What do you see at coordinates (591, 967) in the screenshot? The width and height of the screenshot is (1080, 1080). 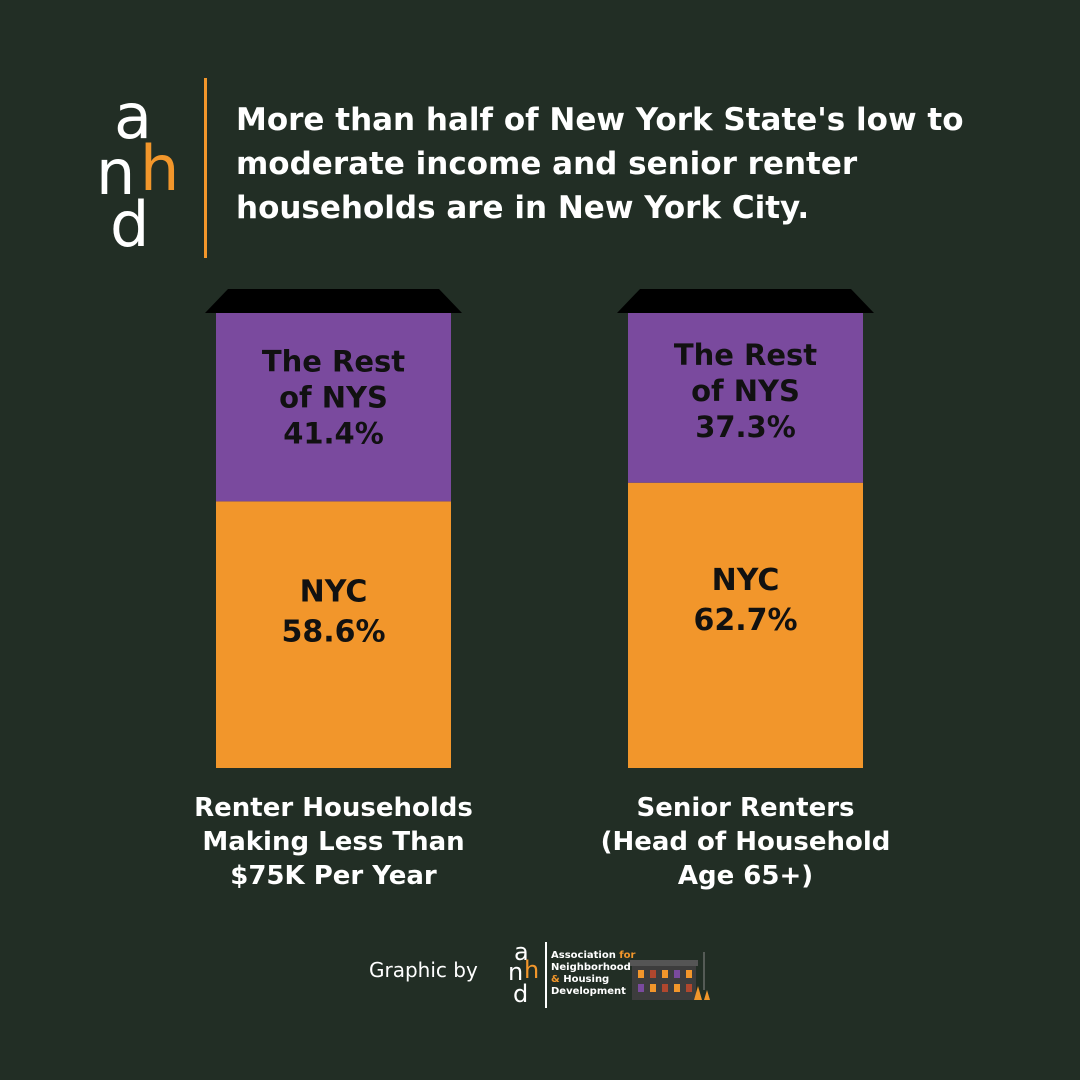 I see `org-name-line: Neighborhood` at bounding box center [591, 967].